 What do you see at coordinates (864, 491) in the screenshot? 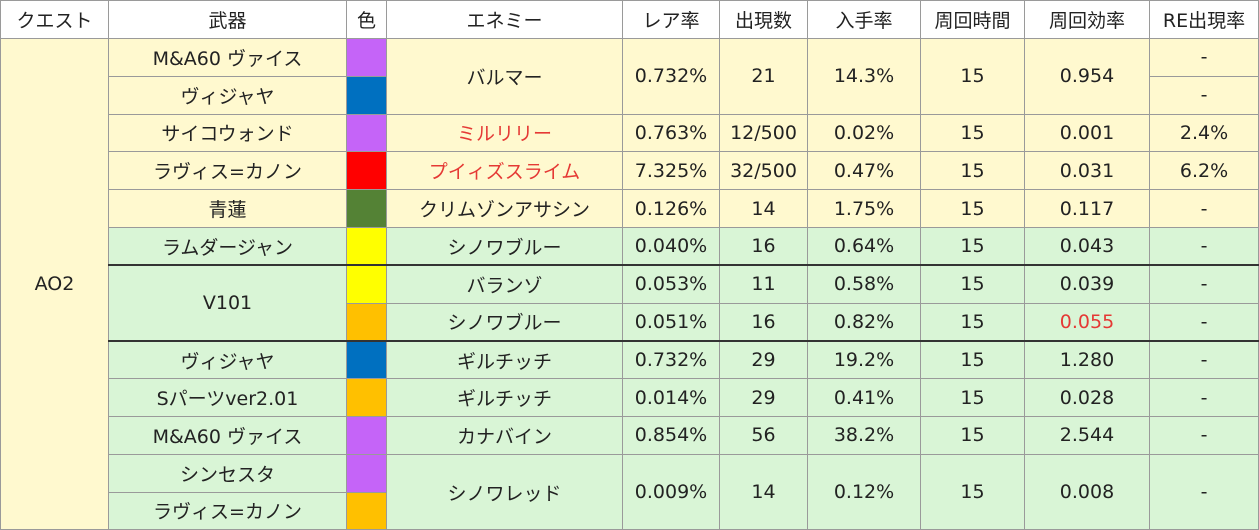
I see `acquisition-rate-cell: 0.12%` at bounding box center [864, 491].